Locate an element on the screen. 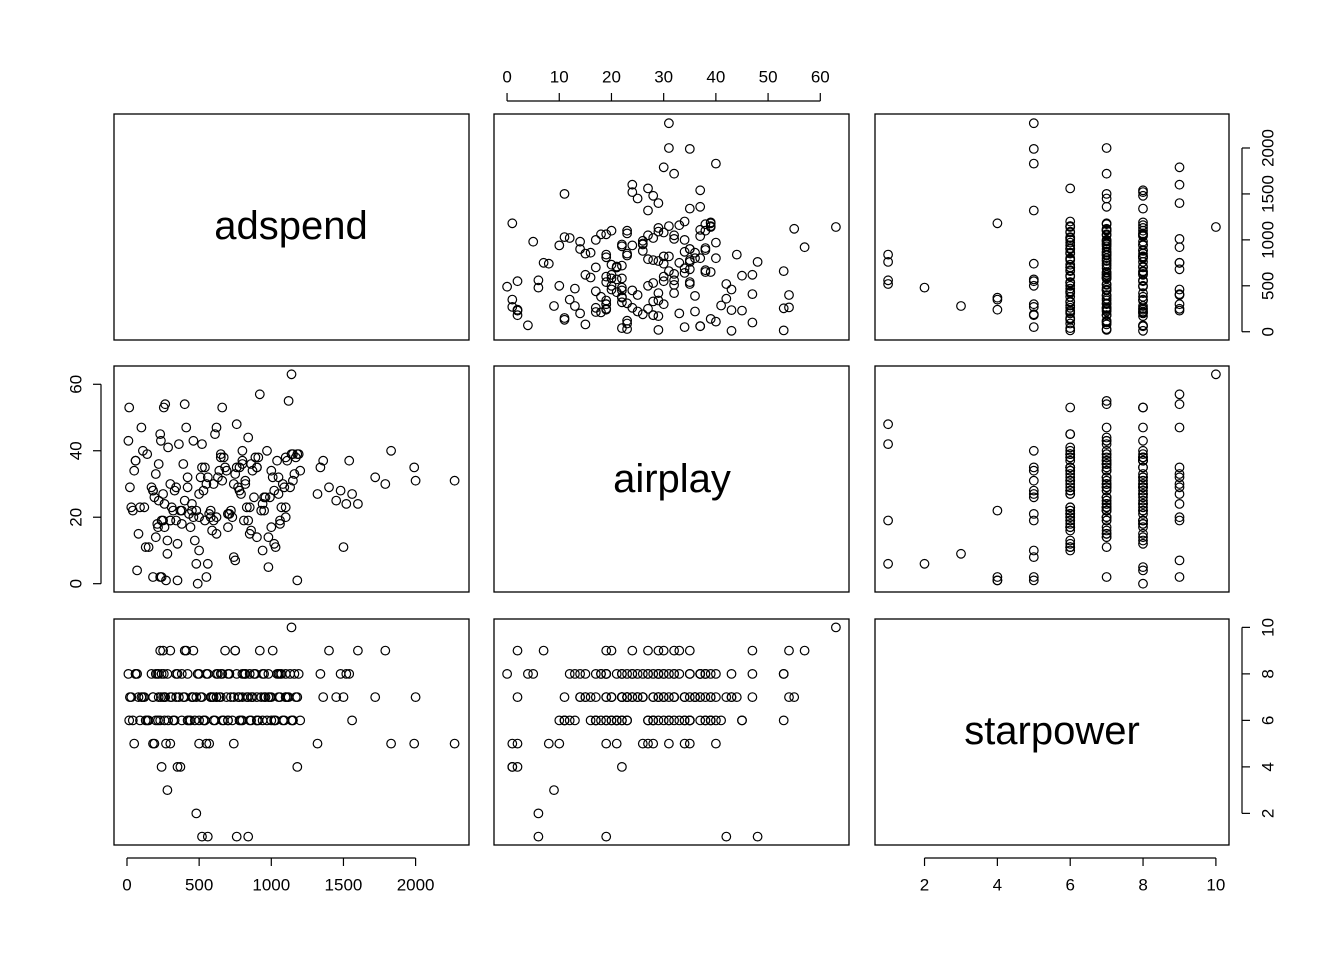 The width and height of the screenshot is (1344, 960). panel-starpower-vs-adspend is located at coordinates (291, 732).